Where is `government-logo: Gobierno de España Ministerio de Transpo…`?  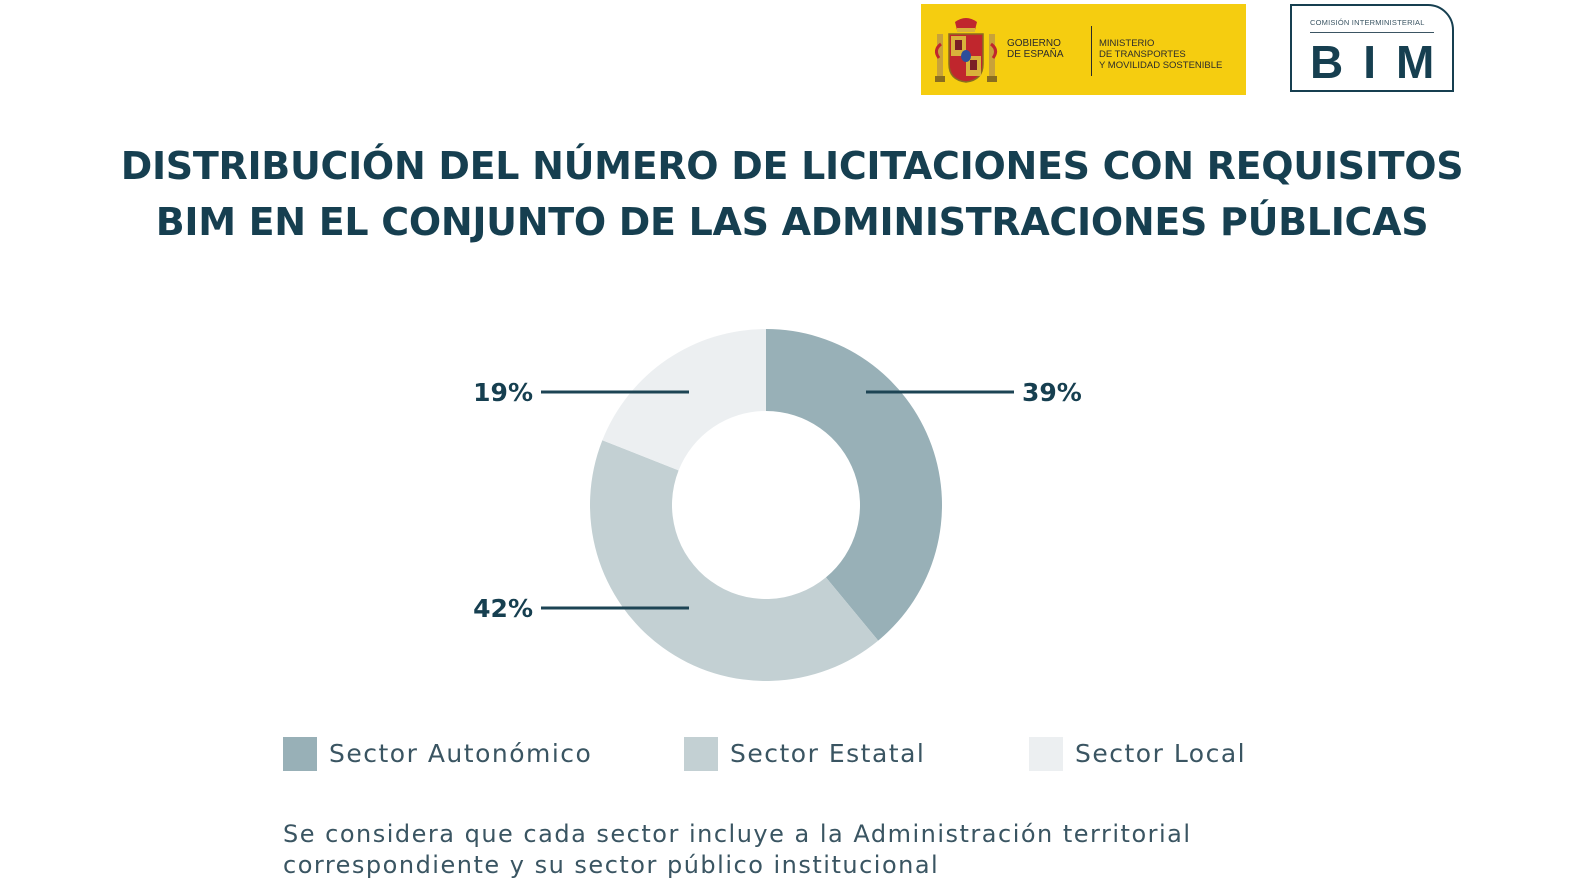
government-logo: Gobierno de España Ministerio de Transpo… is located at coordinates (1083, 49).